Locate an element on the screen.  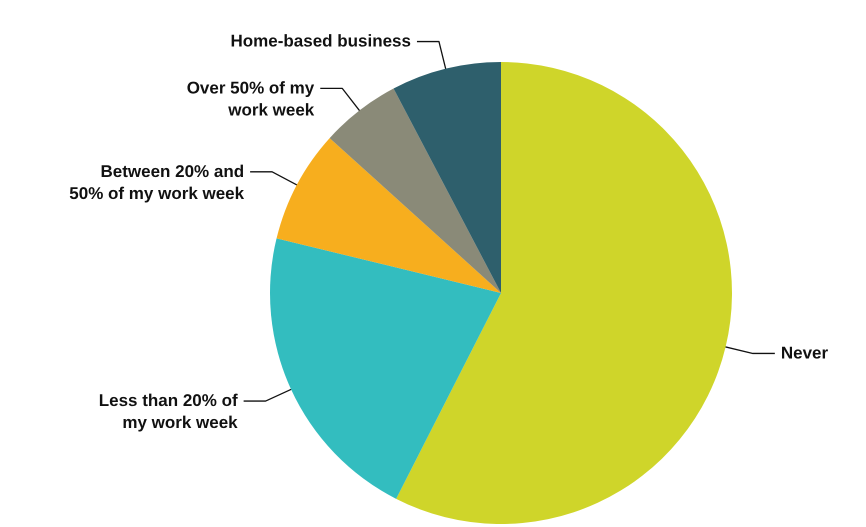
slice-label: Less than 20% of my work week is located at coordinates (168, 411).